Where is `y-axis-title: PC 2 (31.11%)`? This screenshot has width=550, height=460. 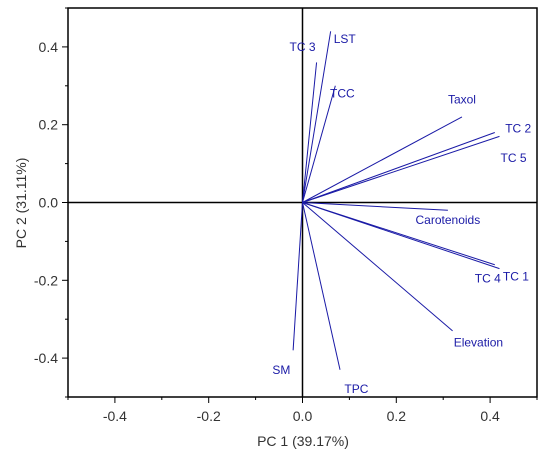
y-axis-title: PC 2 (31.11%) is located at coordinates (21, 203).